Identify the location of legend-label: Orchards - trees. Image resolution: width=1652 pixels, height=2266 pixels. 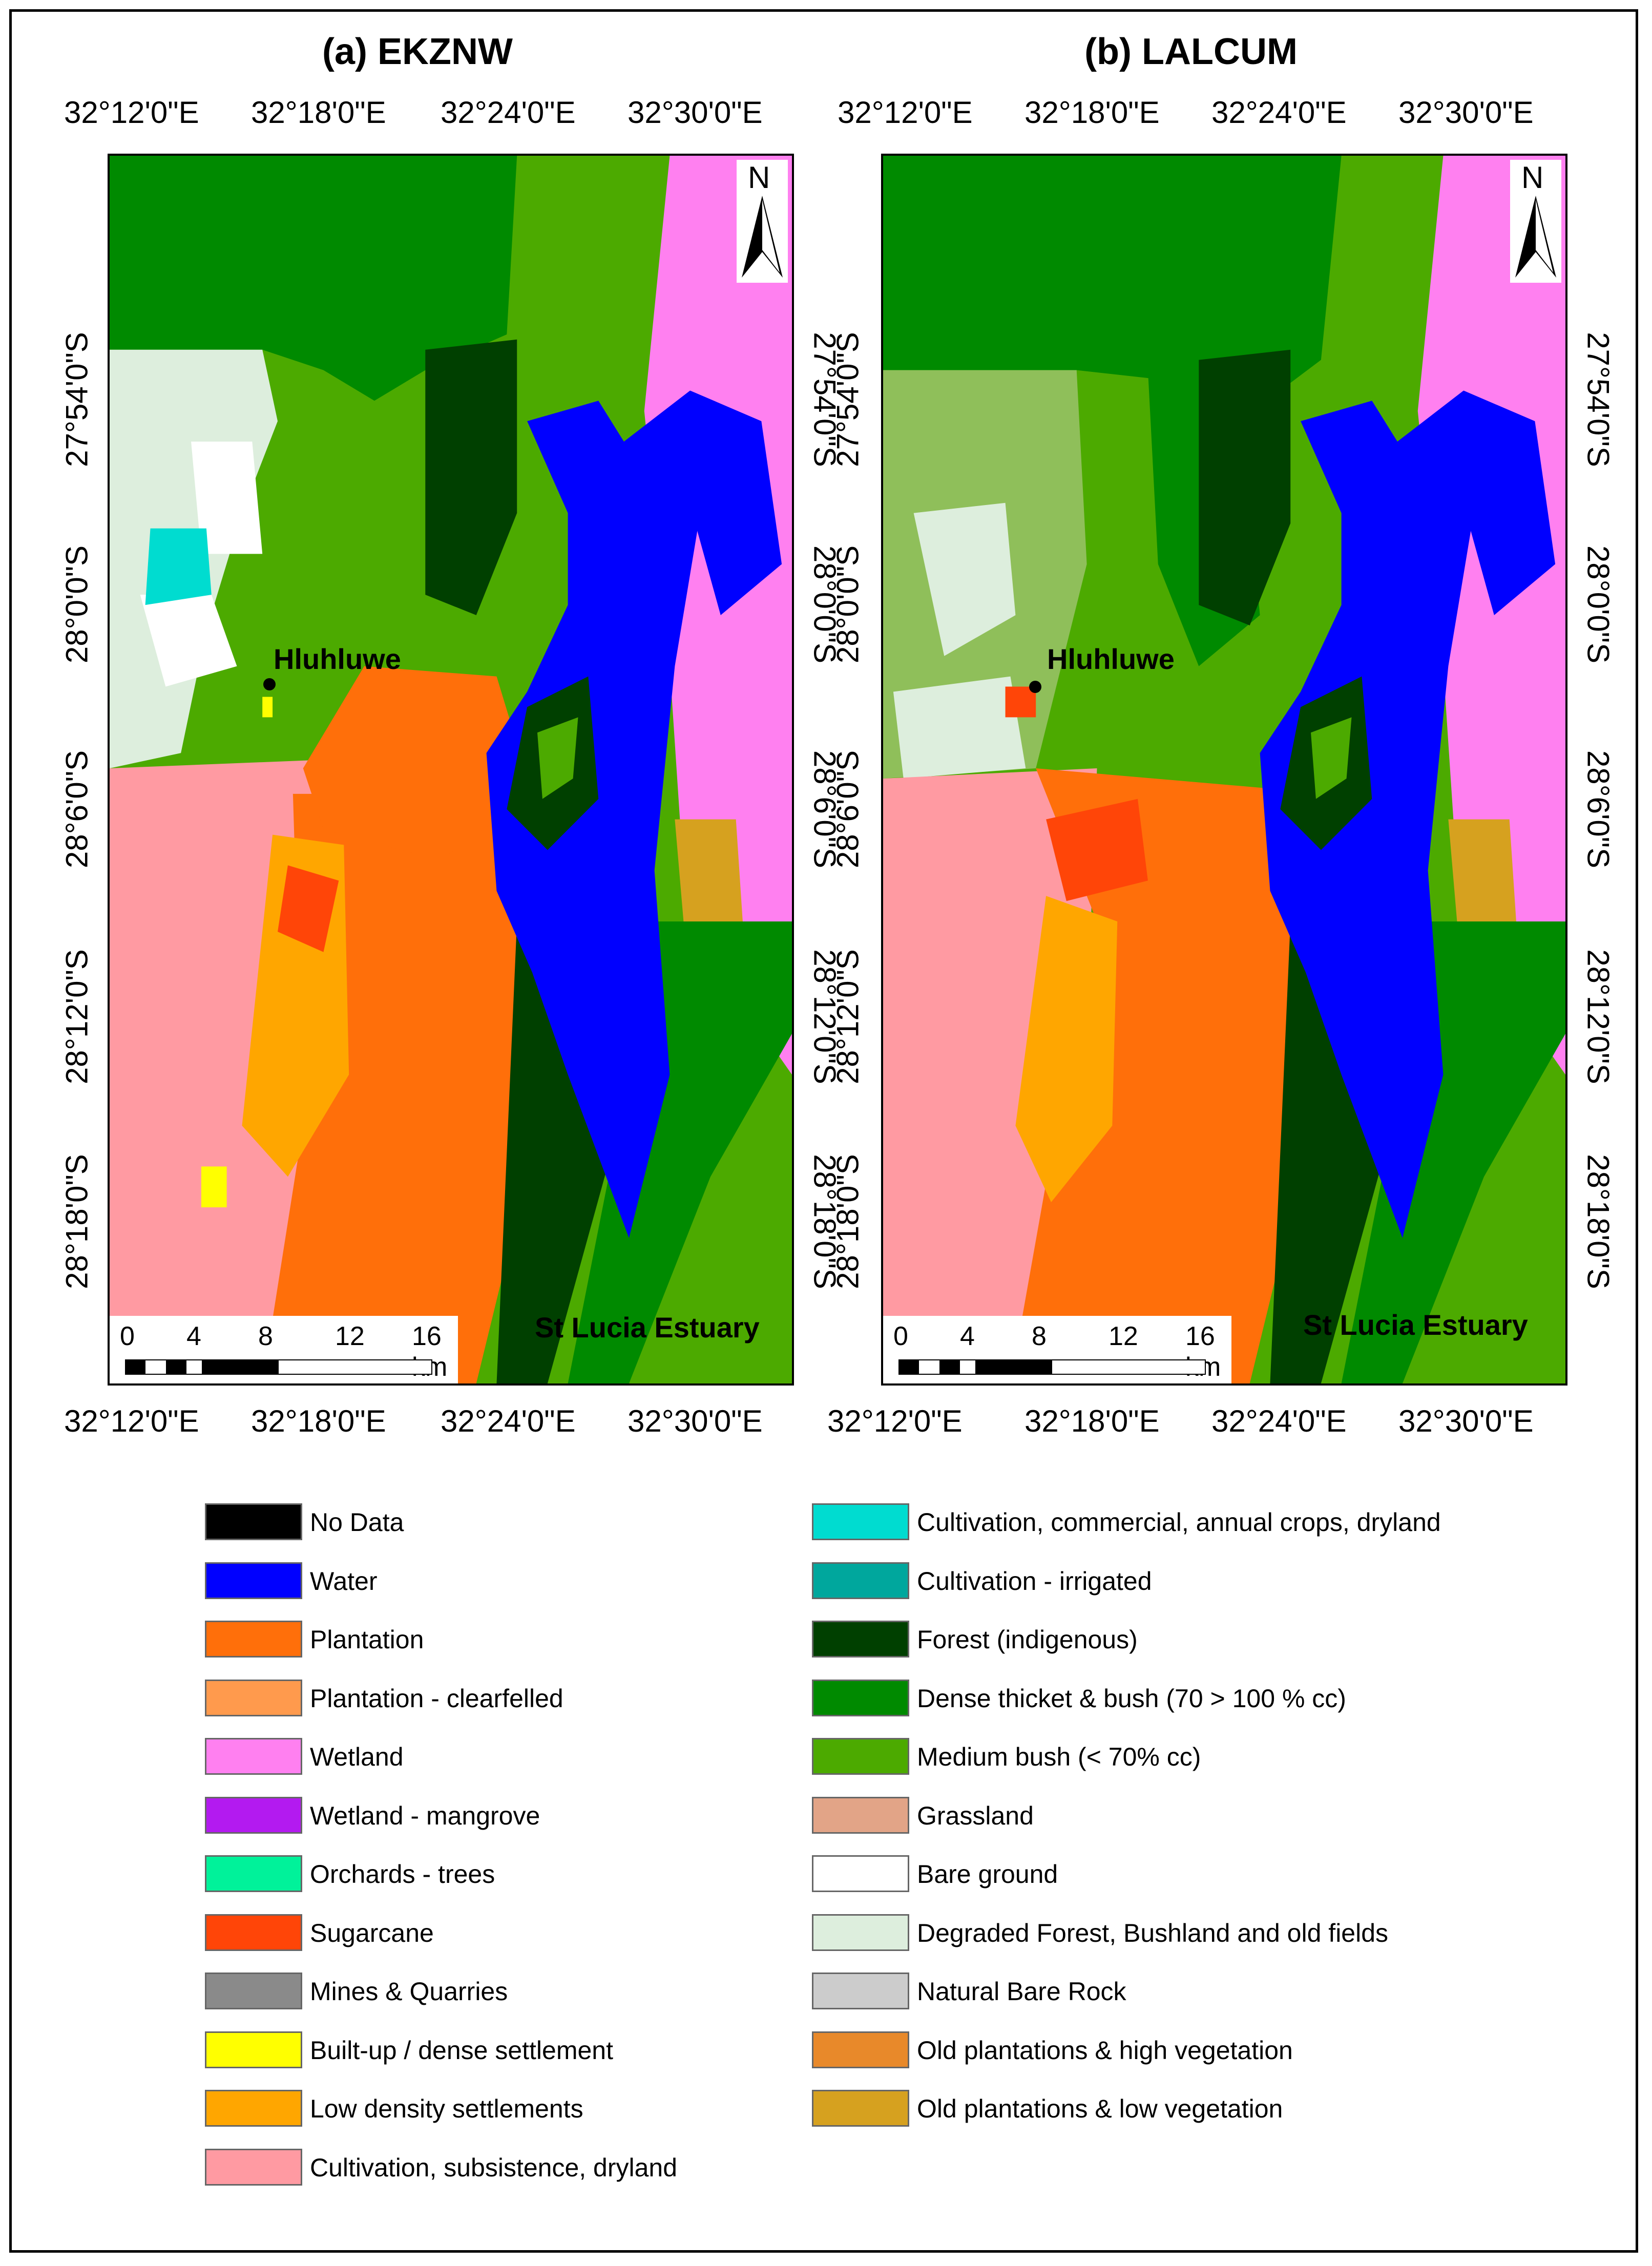
(402, 1874).